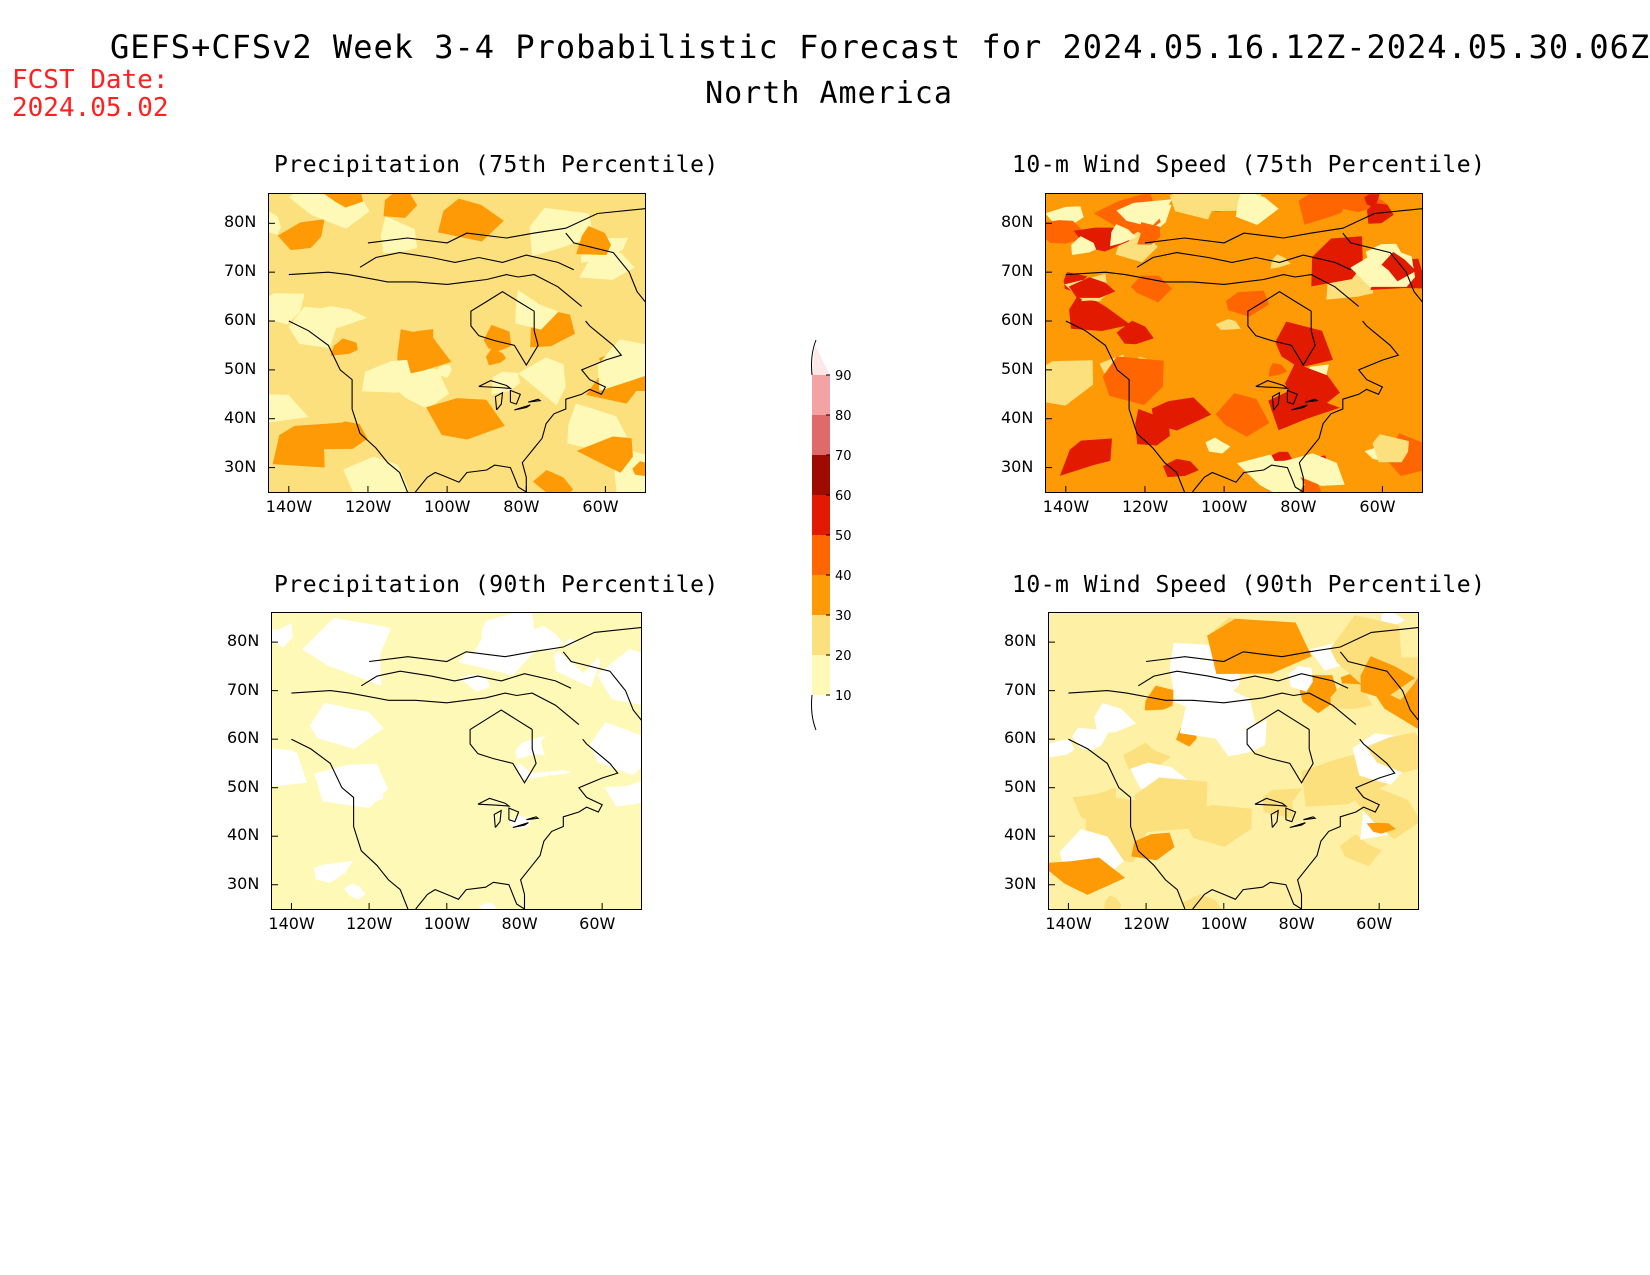  What do you see at coordinates (447, 923) in the screenshot?
I see `longitude-label: 100W` at bounding box center [447, 923].